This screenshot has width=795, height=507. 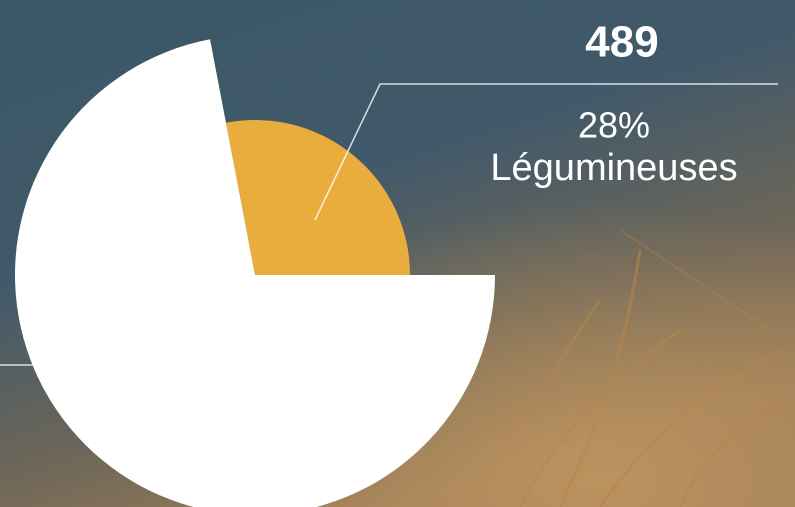 I want to click on count-label: 489, so click(x=621, y=42).